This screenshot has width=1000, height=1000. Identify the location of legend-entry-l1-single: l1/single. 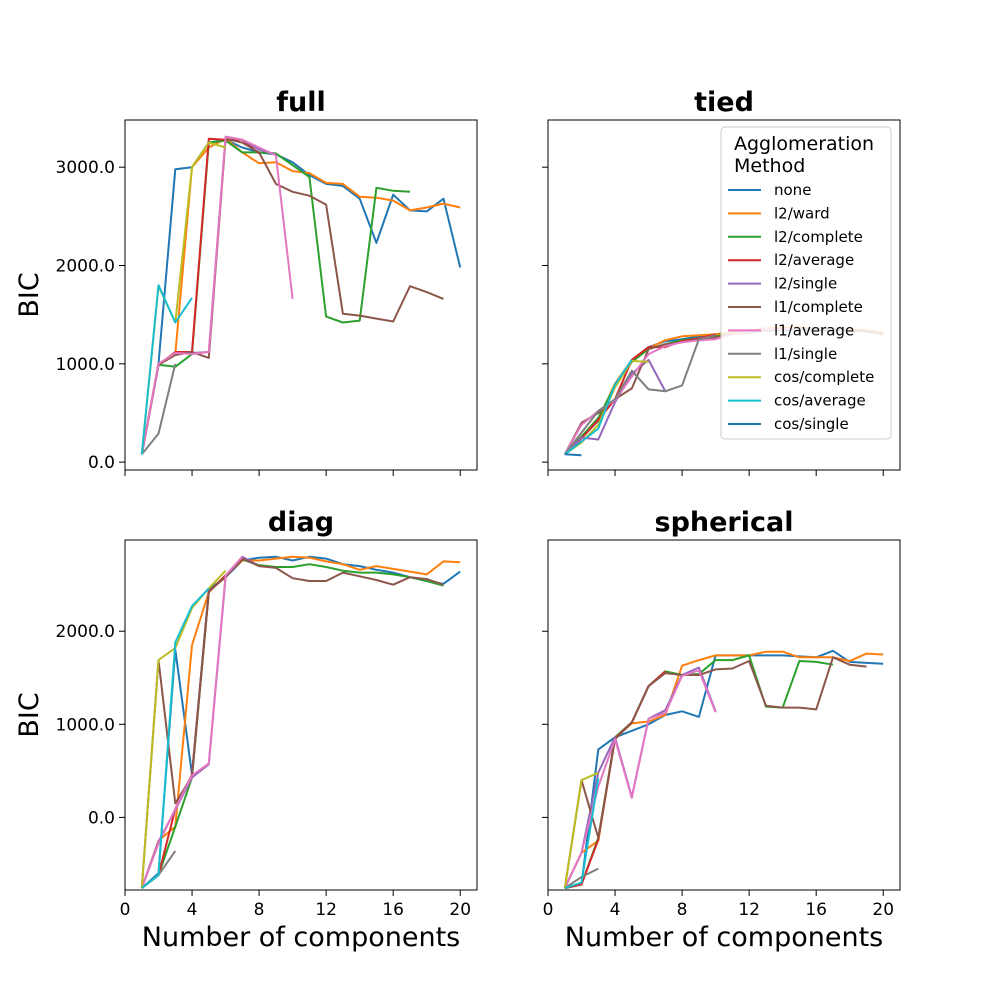
(805, 354).